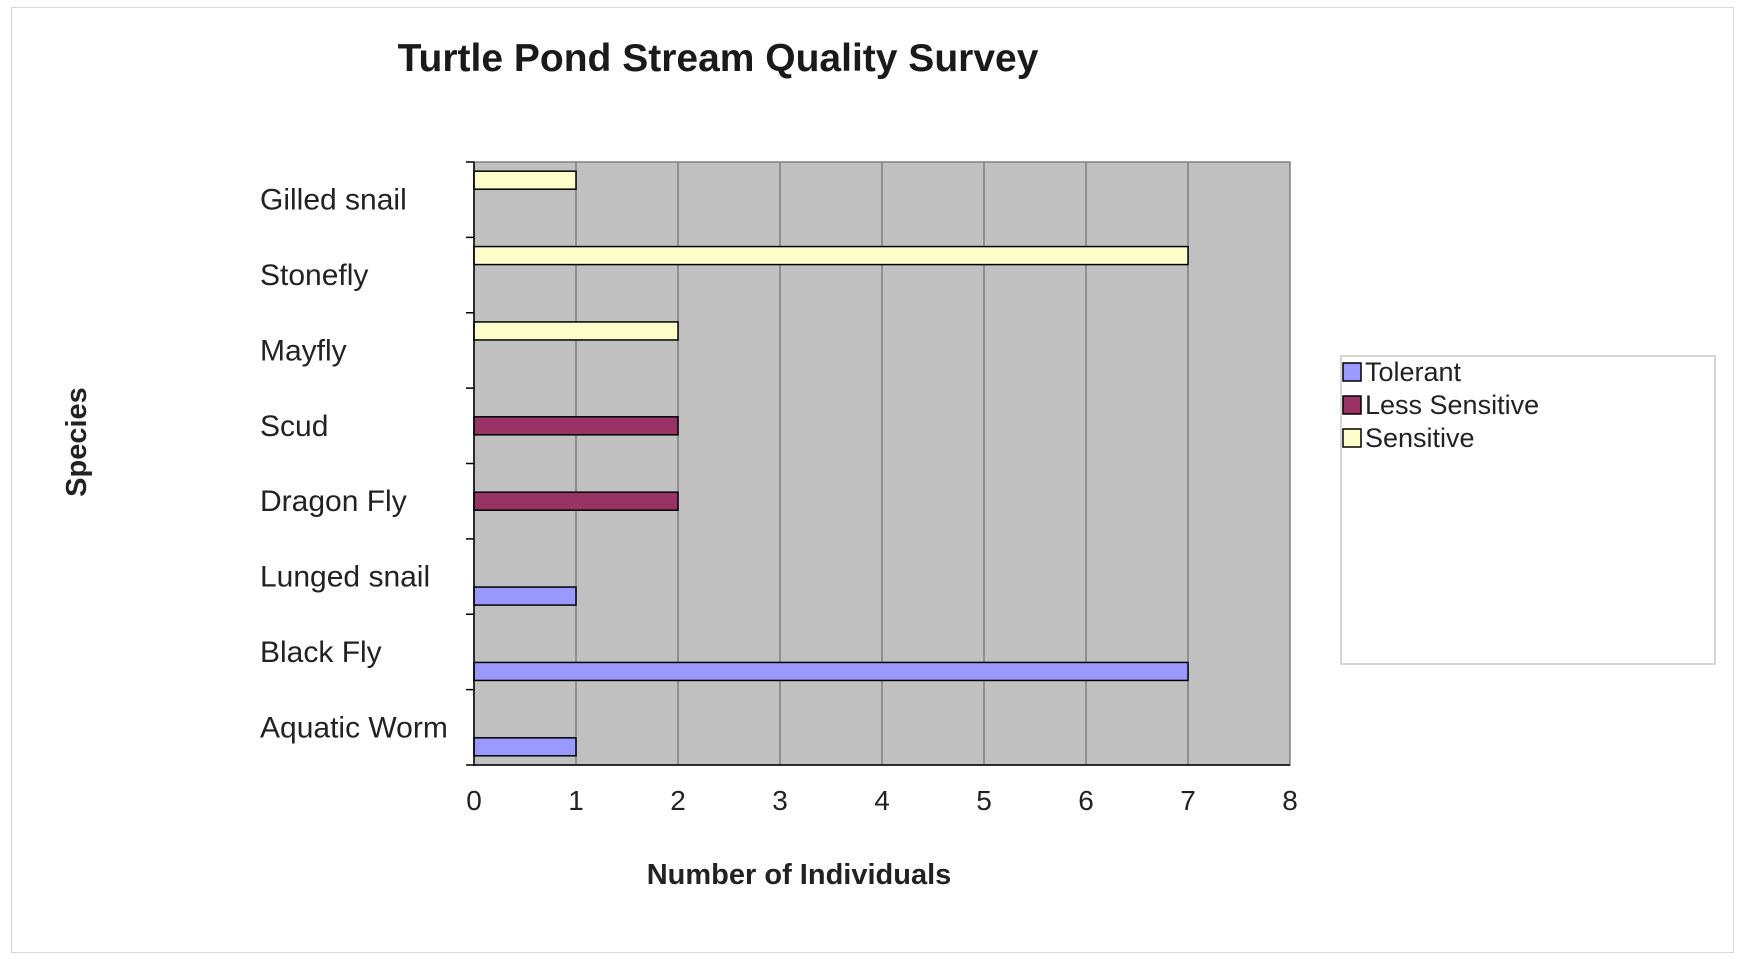 The image size is (1741, 959). I want to click on x-tick-label: 7, so click(1188, 800).